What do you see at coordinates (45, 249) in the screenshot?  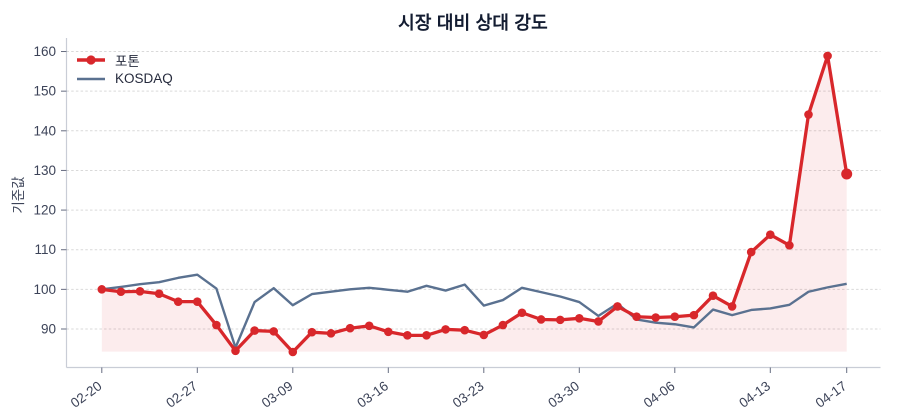 I see `y-tick-label: 110` at bounding box center [45, 249].